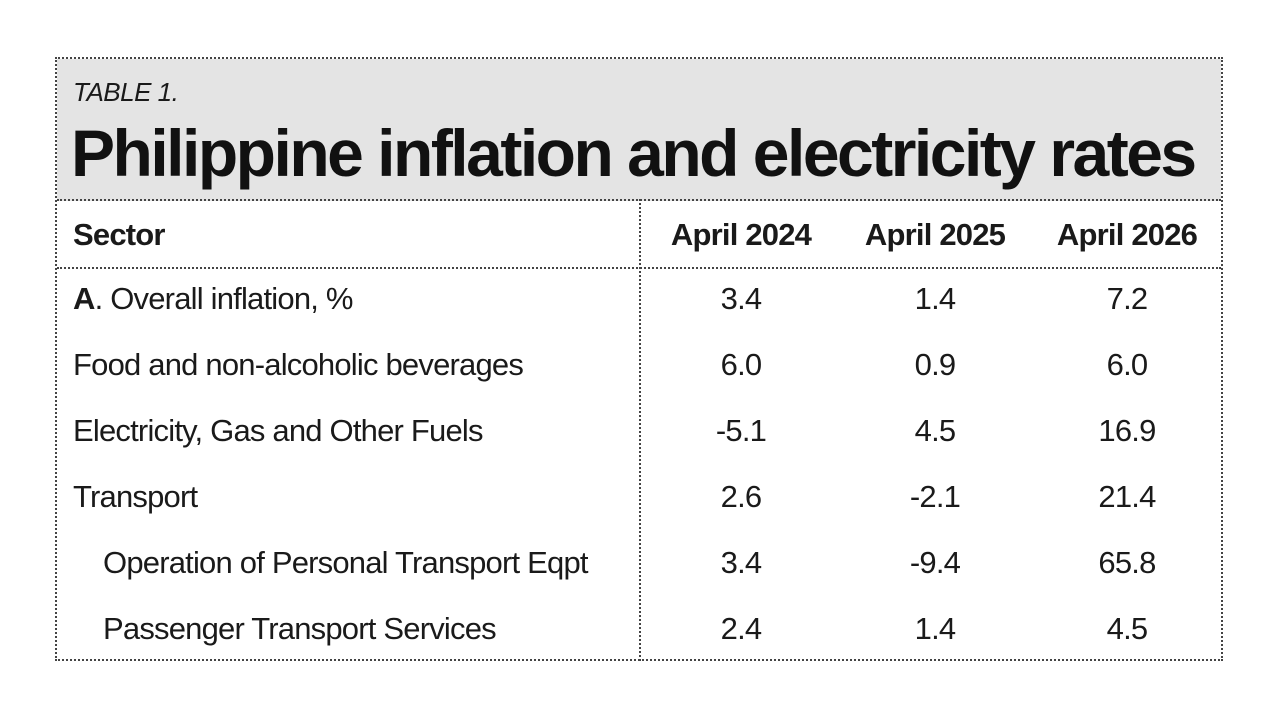  Describe the element at coordinates (741, 496) in the screenshot. I see `cell-april-2024: 2.6` at that location.